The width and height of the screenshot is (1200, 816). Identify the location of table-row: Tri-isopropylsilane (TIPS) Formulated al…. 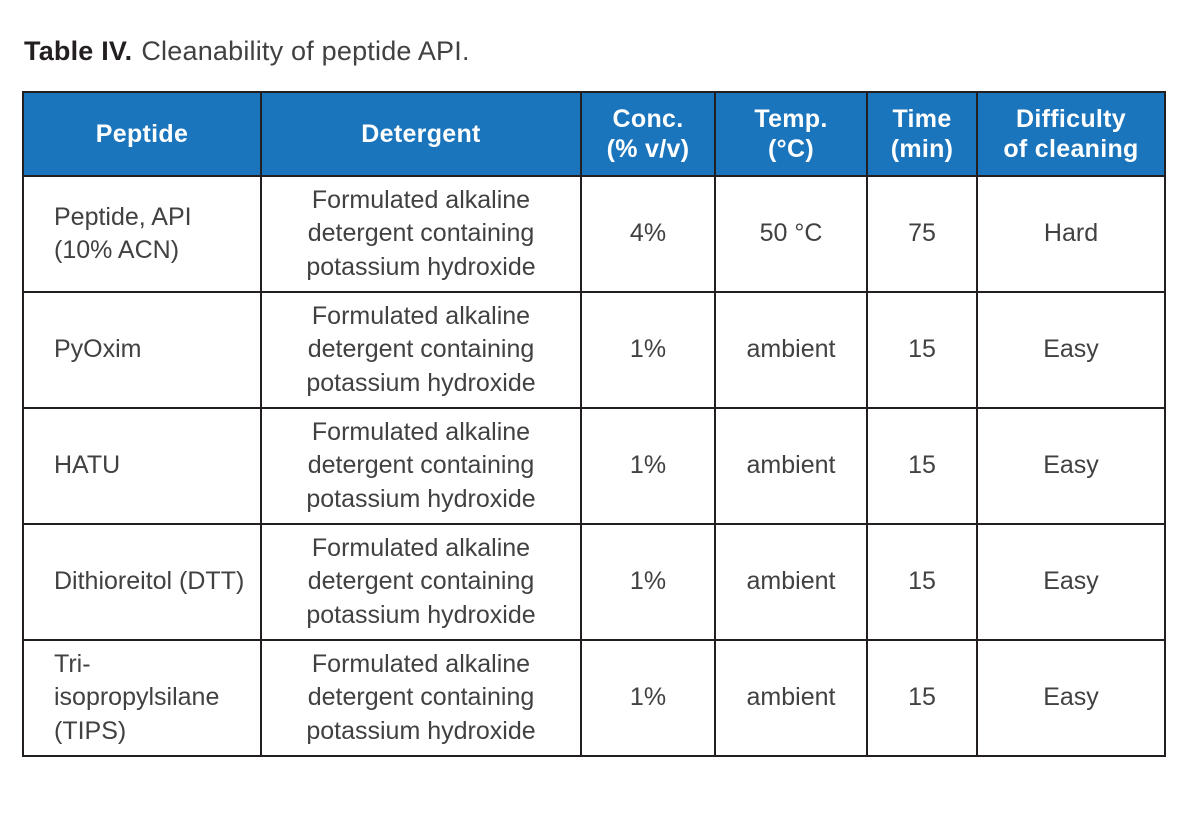
(594, 698).